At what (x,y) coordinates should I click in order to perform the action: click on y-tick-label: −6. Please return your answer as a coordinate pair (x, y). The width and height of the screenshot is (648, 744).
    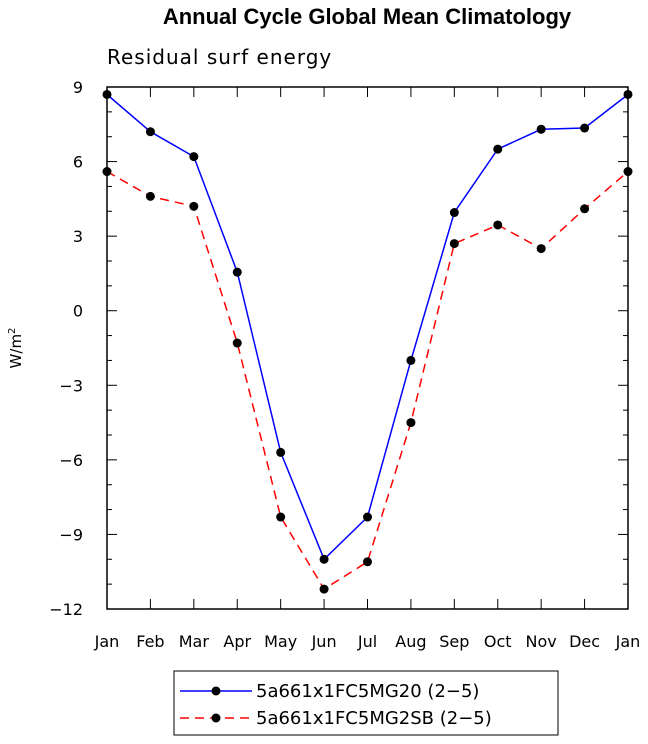
    Looking at the image, I should click on (71, 460).